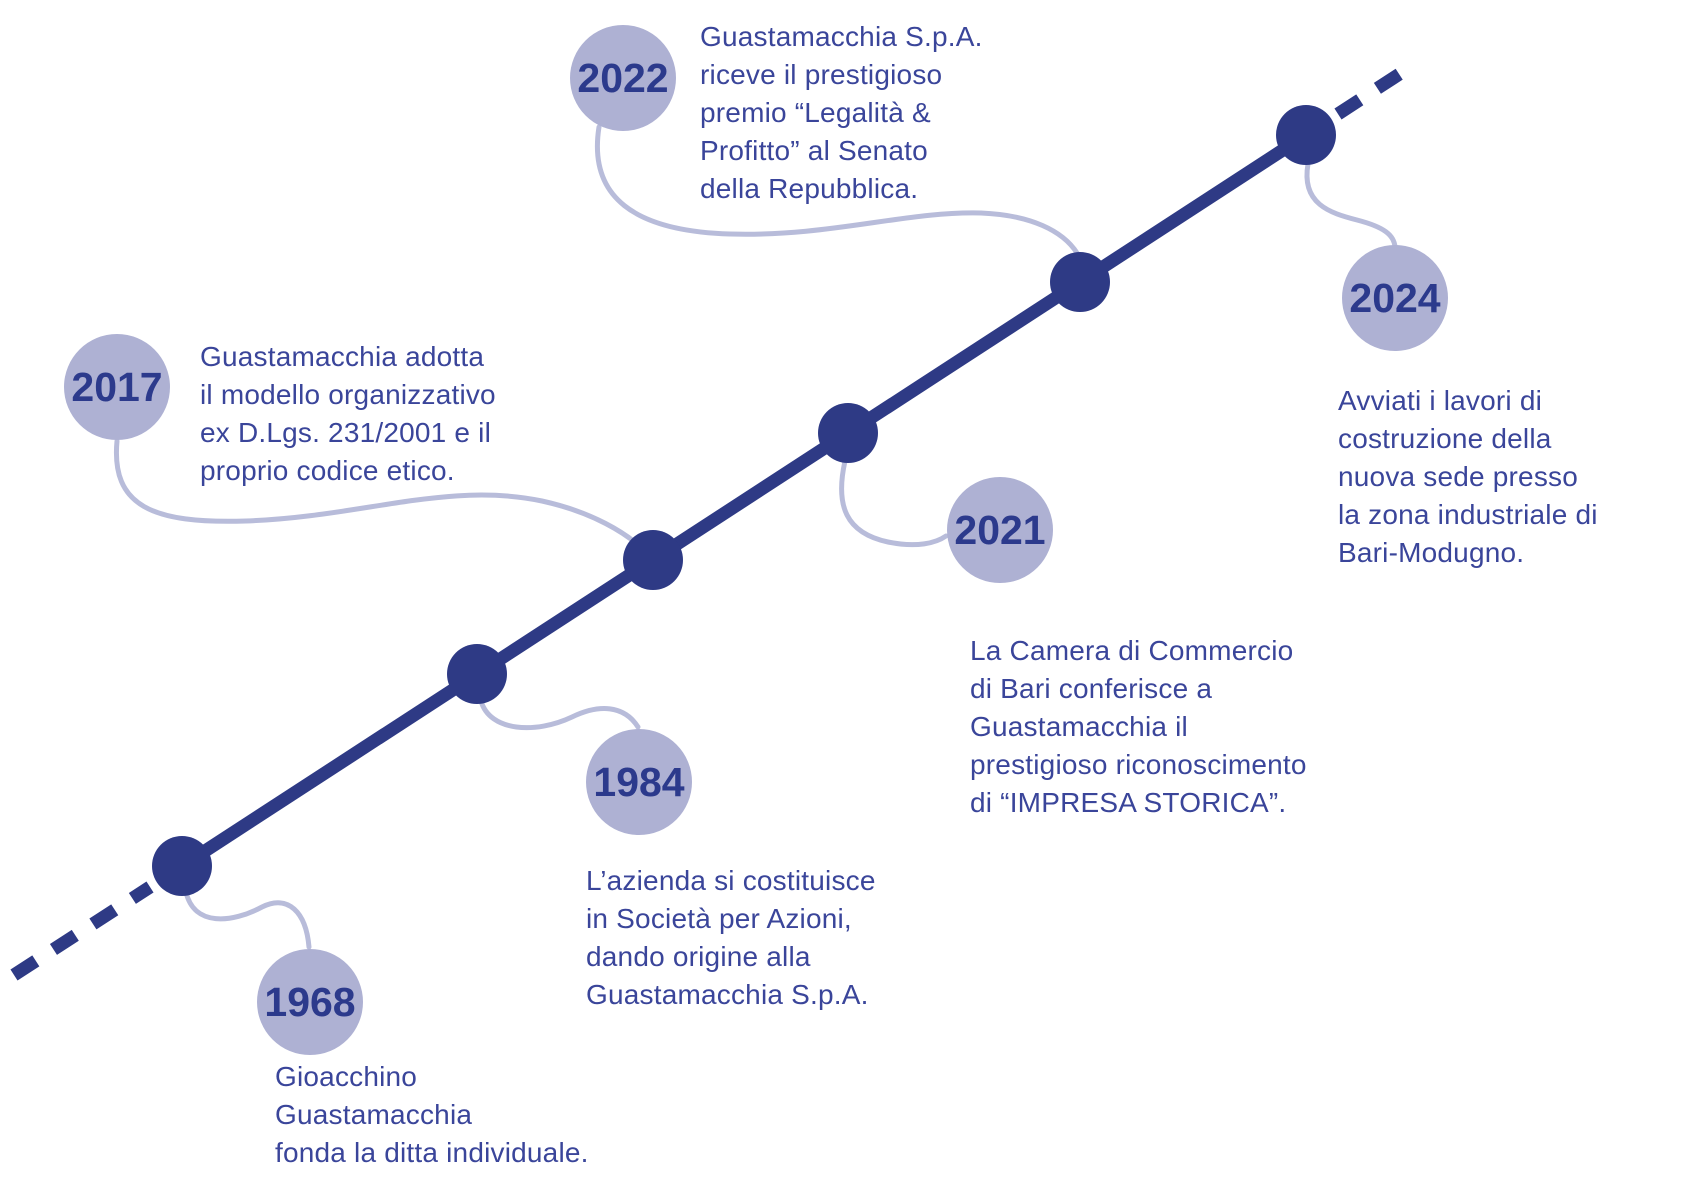 This screenshot has height=1193, width=1700. What do you see at coordinates (559, 714) in the screenshot?
I see `connector-1984` at bounding box center [559, 714].